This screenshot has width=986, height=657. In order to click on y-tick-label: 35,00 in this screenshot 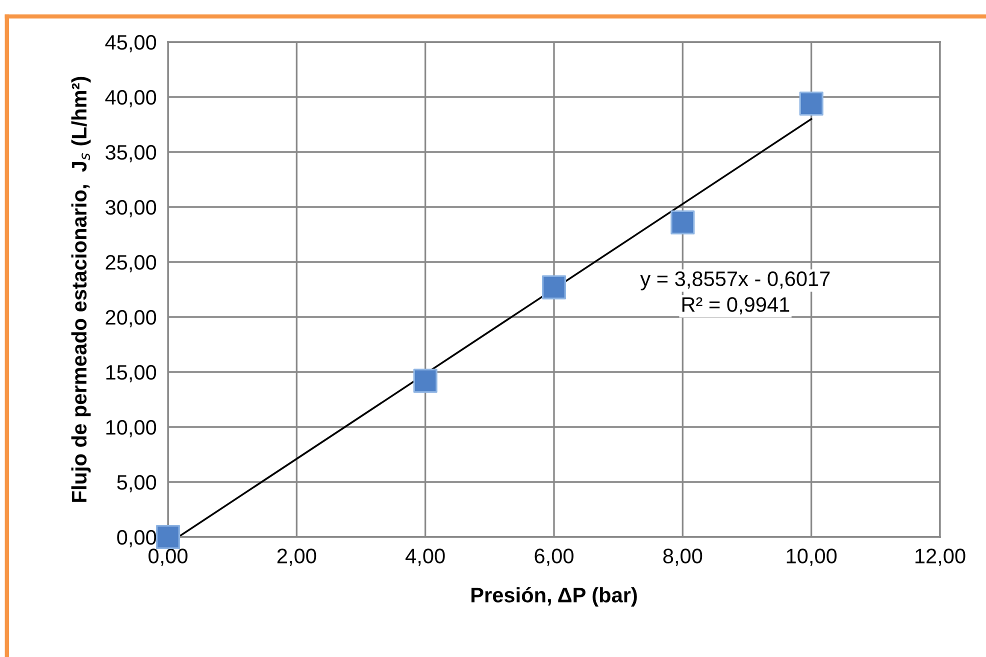, I will do `click(131, 153)`.